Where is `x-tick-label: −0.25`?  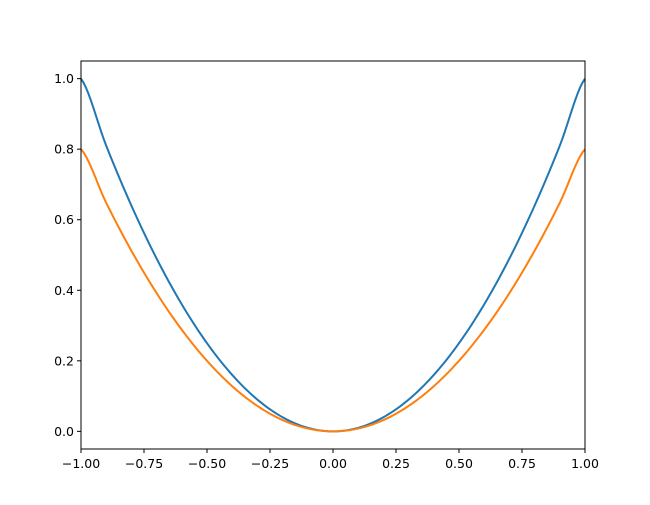 x-tick-label: −0.25 is located at coordinates (270, 463).